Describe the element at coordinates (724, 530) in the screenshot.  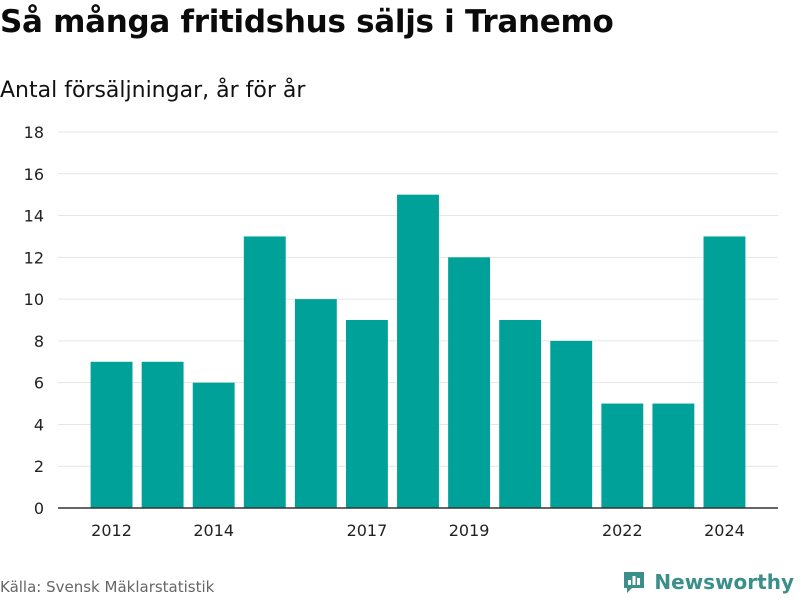
I see `x-tick-label: 2024` at that location.